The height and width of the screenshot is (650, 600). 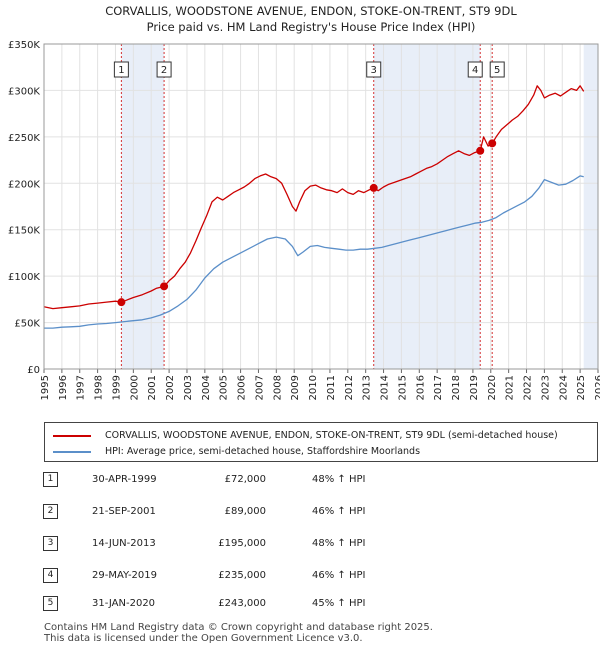 What do you see at coordinates (300, 545) in the screenshot?
I see `sale-row: 3 14-JUN-2013 £195,000 48% ↑ HPI` at bounding box center [300, 545].